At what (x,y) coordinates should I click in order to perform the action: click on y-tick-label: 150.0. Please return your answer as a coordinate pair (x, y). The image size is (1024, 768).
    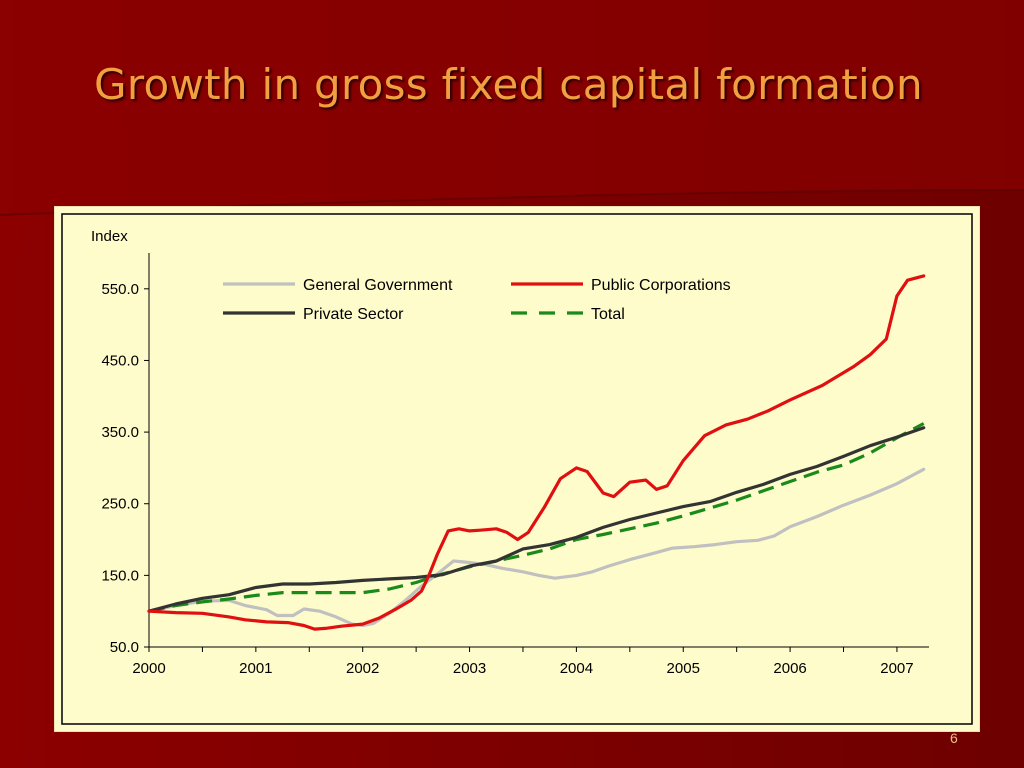
    Looking at the image, I should click on (120, 575).